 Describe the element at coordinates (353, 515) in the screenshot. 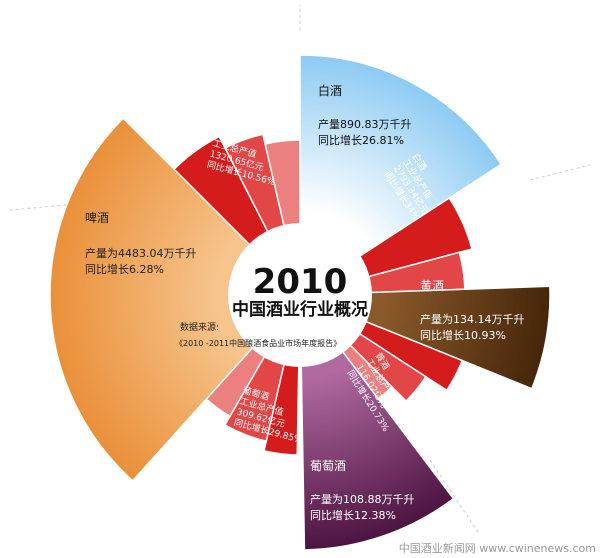

I see `segment-growth-putaojiu: 同比增长12.38%` at that location.